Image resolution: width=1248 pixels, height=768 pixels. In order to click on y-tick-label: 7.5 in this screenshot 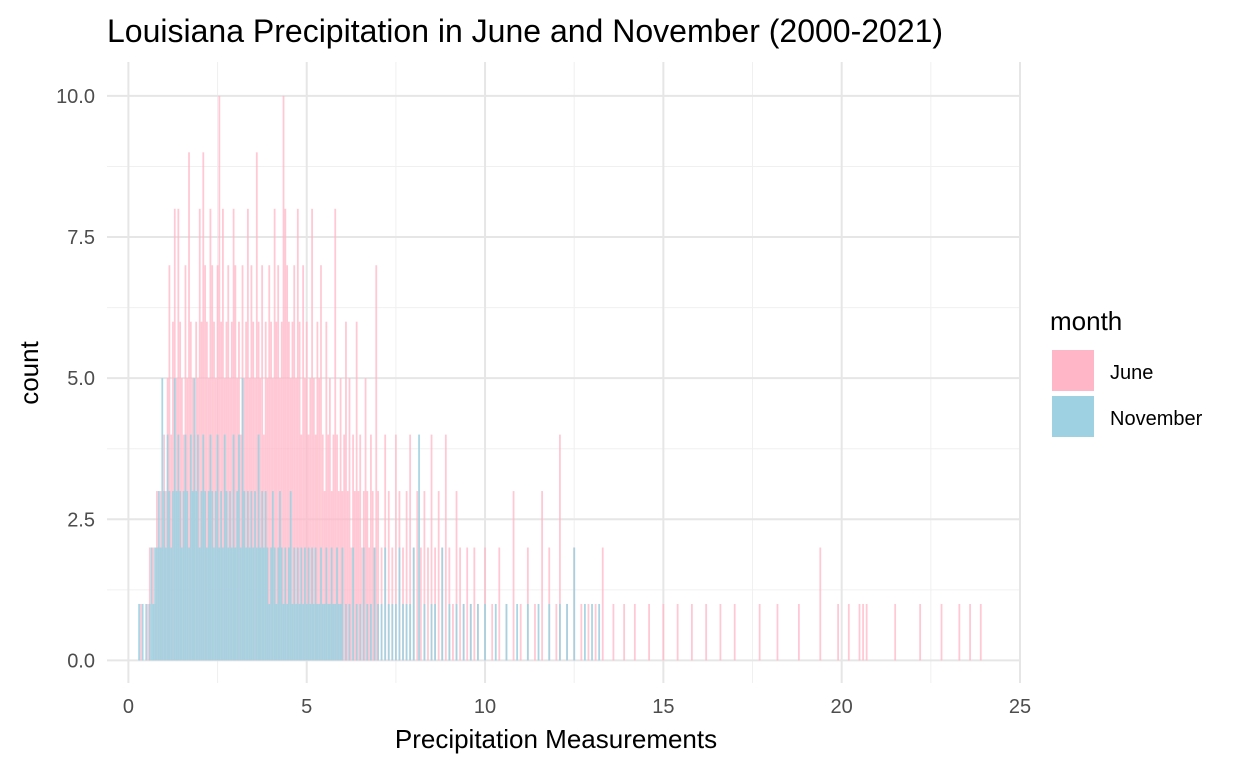, I will do `click(81, 238)`.